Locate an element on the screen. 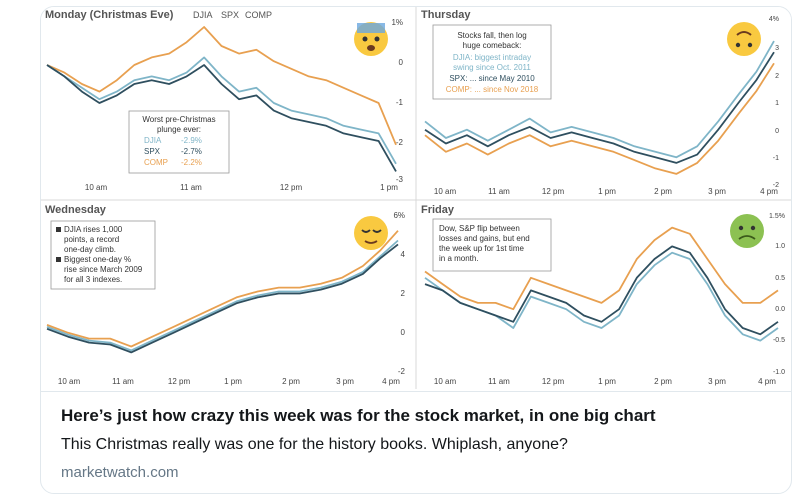  annotation-title: plunge ever: is located at coordinates (179, 129).